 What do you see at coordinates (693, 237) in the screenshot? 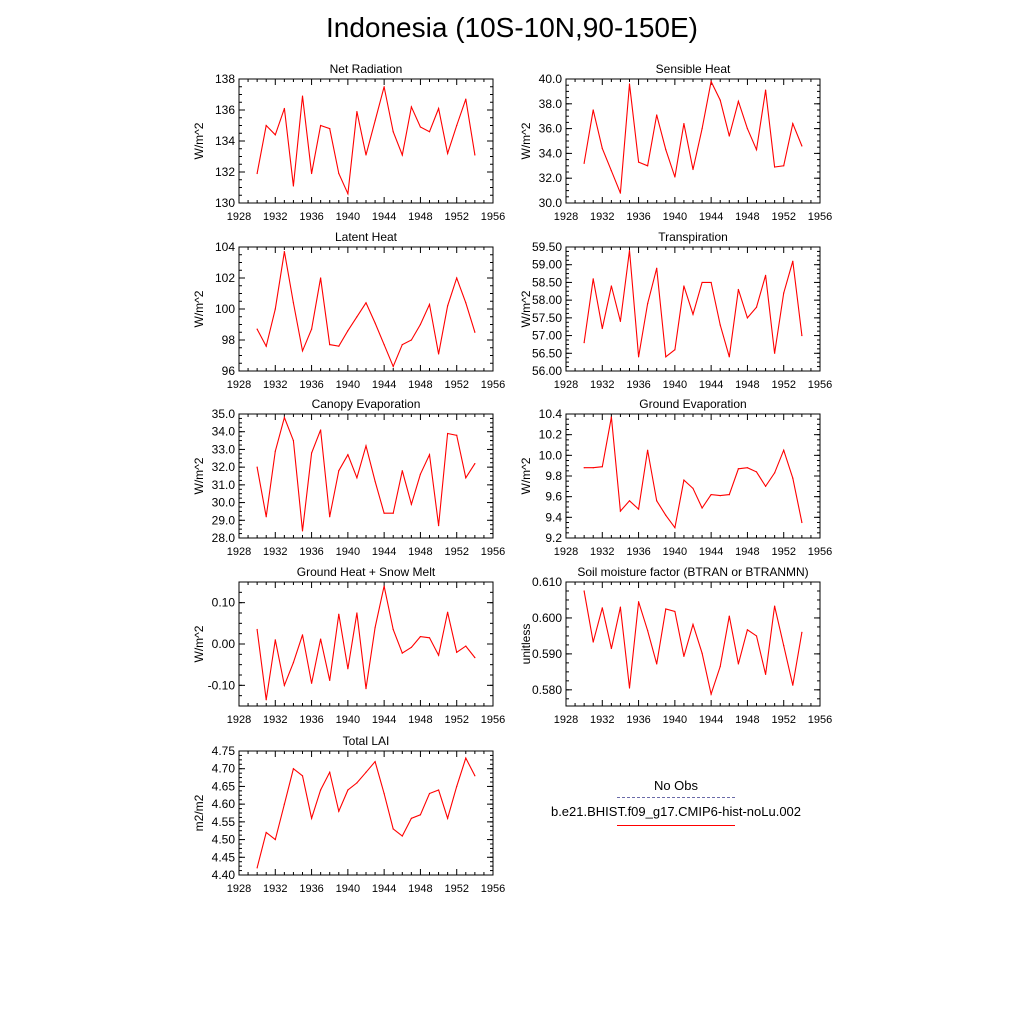
I see `panel-title: Transpiration` at bounding box center [693, 237].